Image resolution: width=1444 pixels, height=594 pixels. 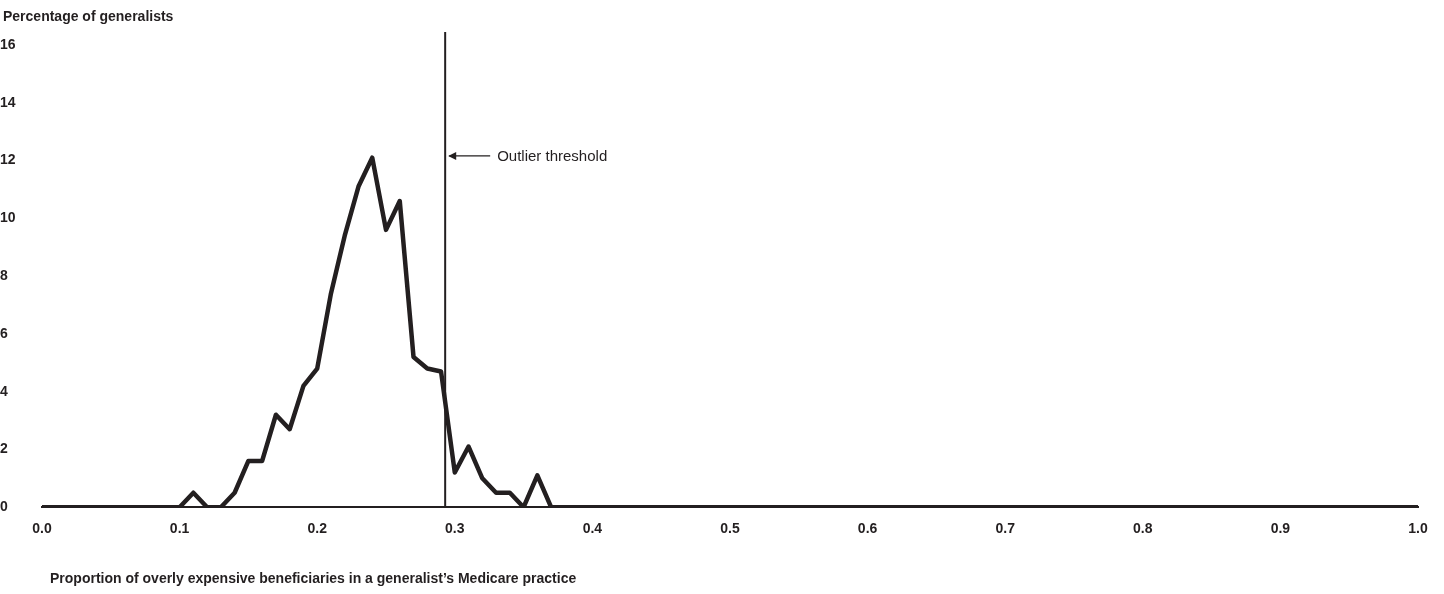 What do you see at coordinates (4, 506) in the screenshot?
I see `y-tick-label: 0` at bounding box center [4, 506].